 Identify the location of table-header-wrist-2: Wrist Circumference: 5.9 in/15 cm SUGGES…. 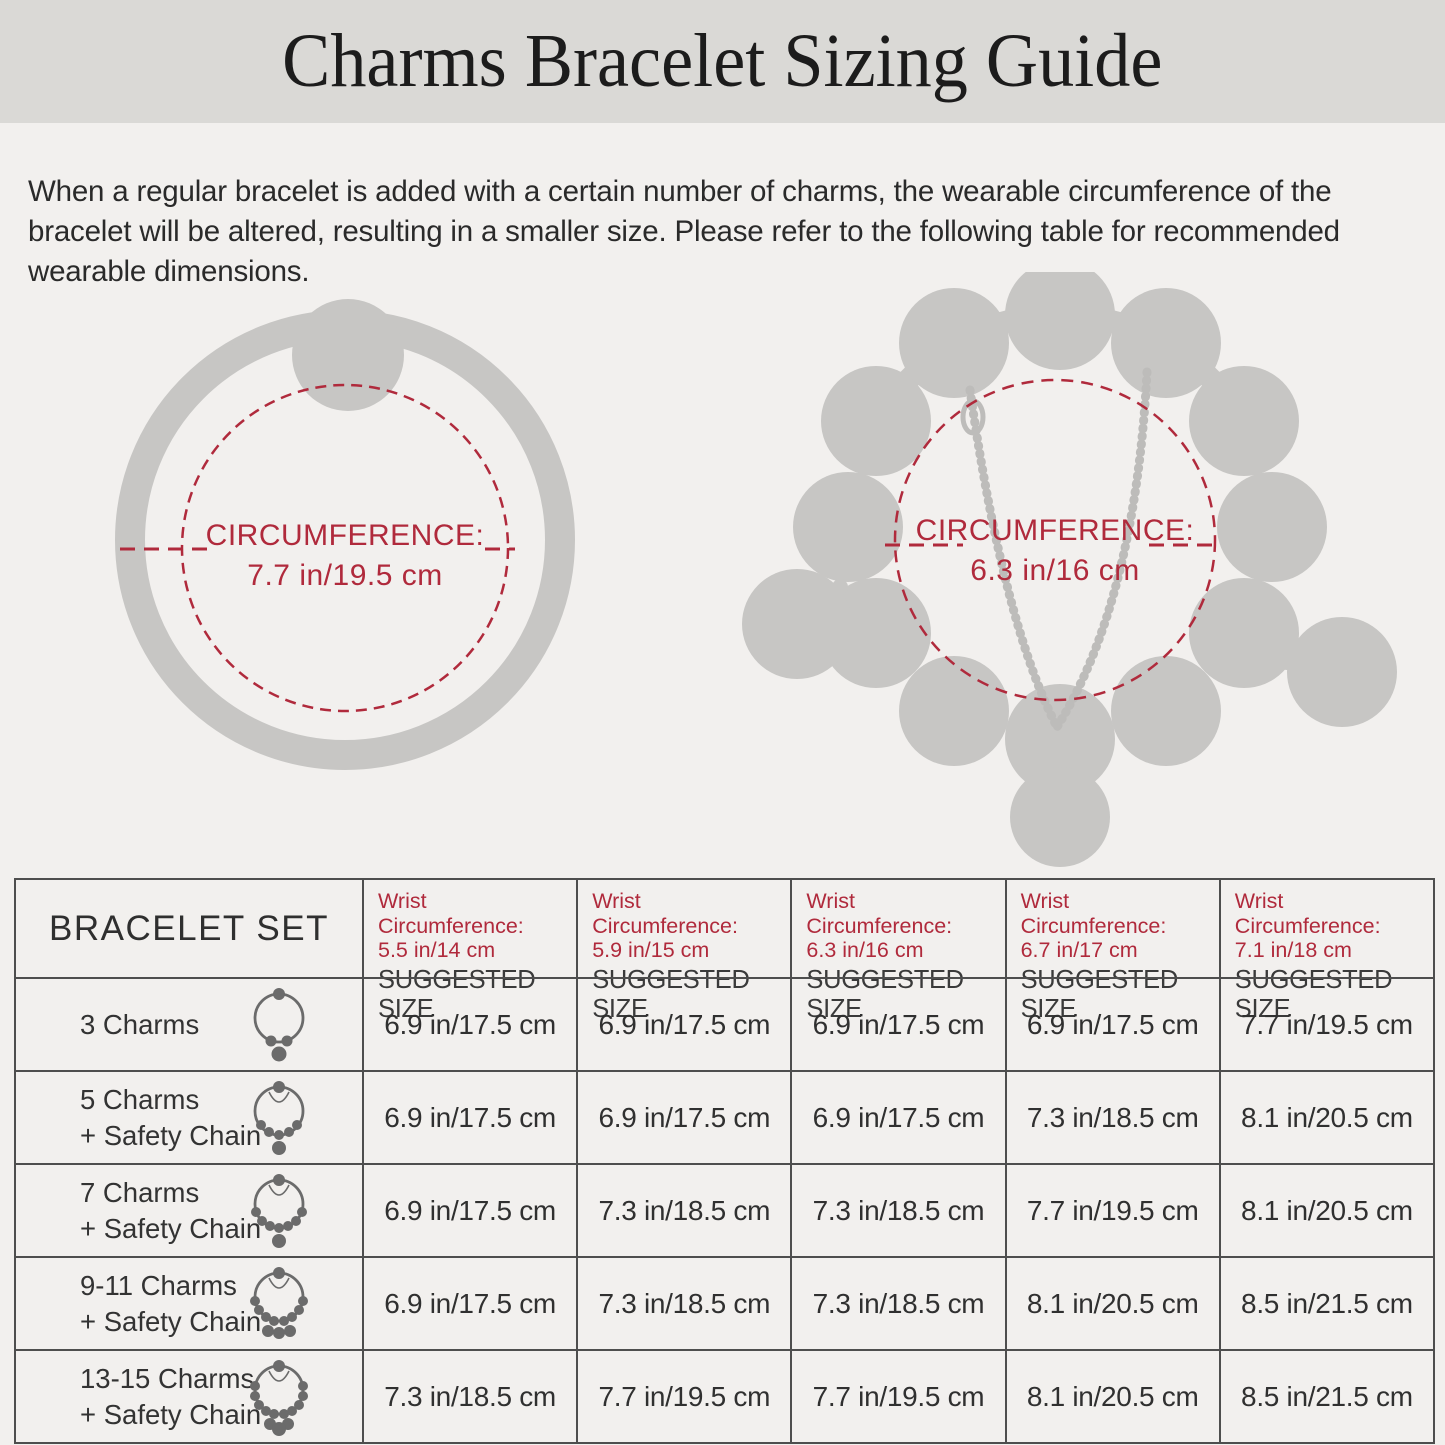
(683, 951).